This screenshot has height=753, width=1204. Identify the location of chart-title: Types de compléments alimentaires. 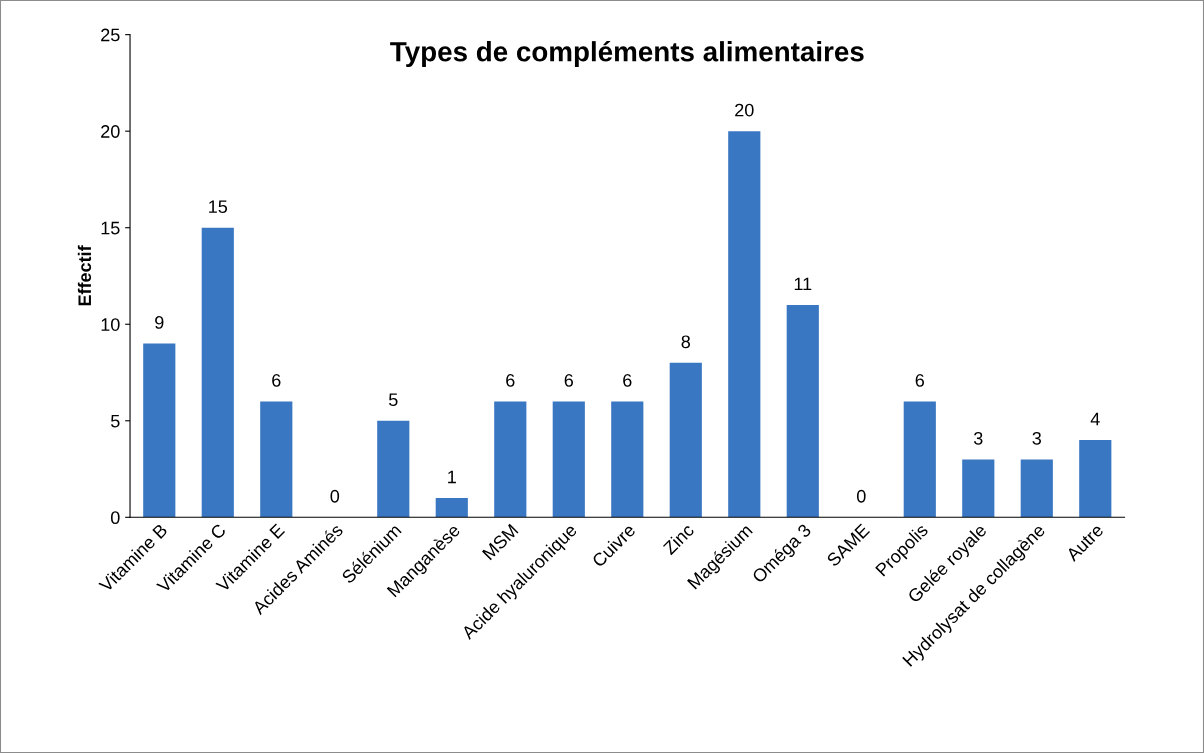
(627, 54).